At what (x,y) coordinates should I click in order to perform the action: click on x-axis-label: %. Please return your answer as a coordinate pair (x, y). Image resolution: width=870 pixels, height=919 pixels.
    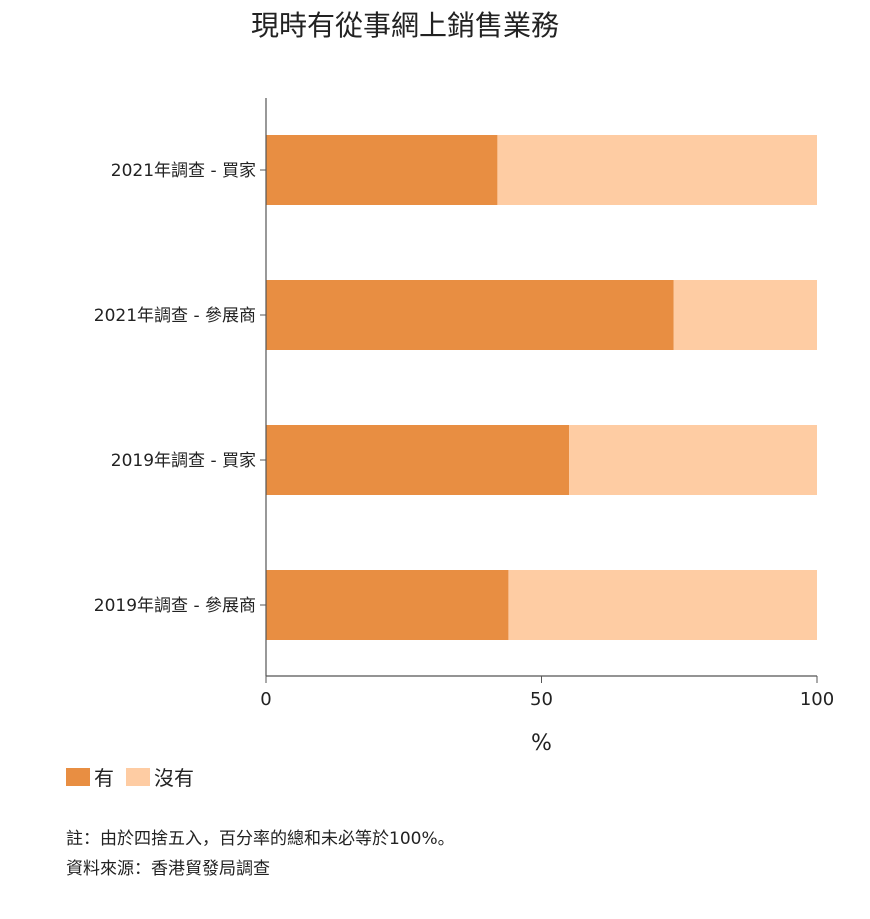
    Looking at the image, I should click on (541, 743).